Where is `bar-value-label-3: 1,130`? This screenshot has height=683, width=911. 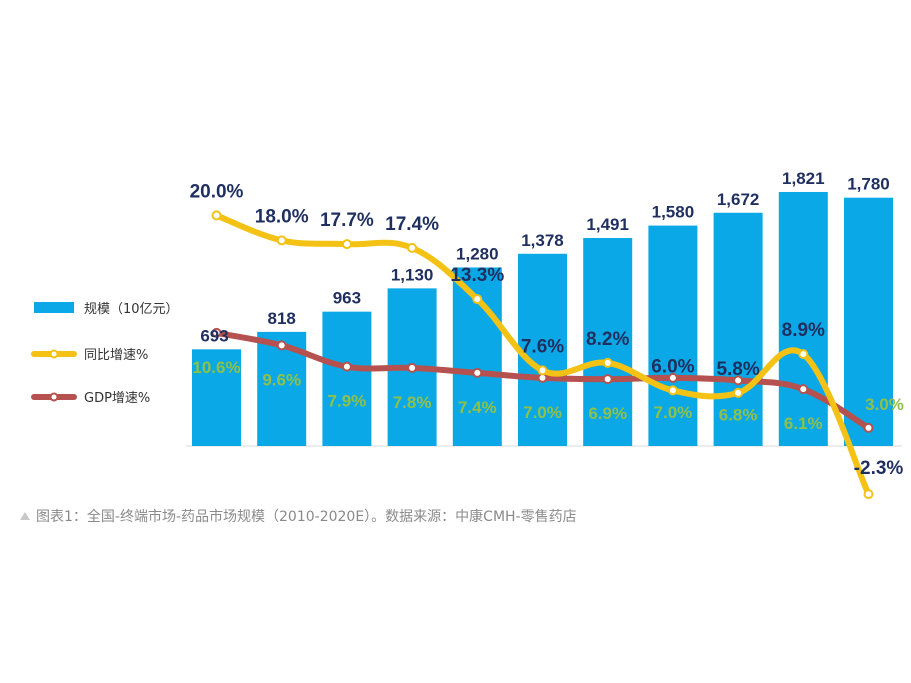 bar-value-label-3: 1,130 is located at coordinates (412, 274).